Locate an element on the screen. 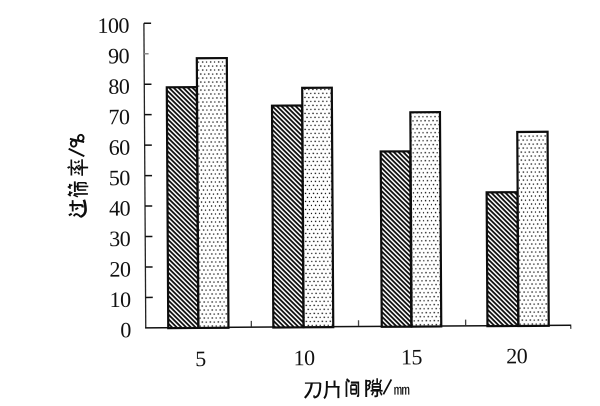 This screenshot has width=600, height=406. svg-text: 50 is located at coordinates (120, 177).